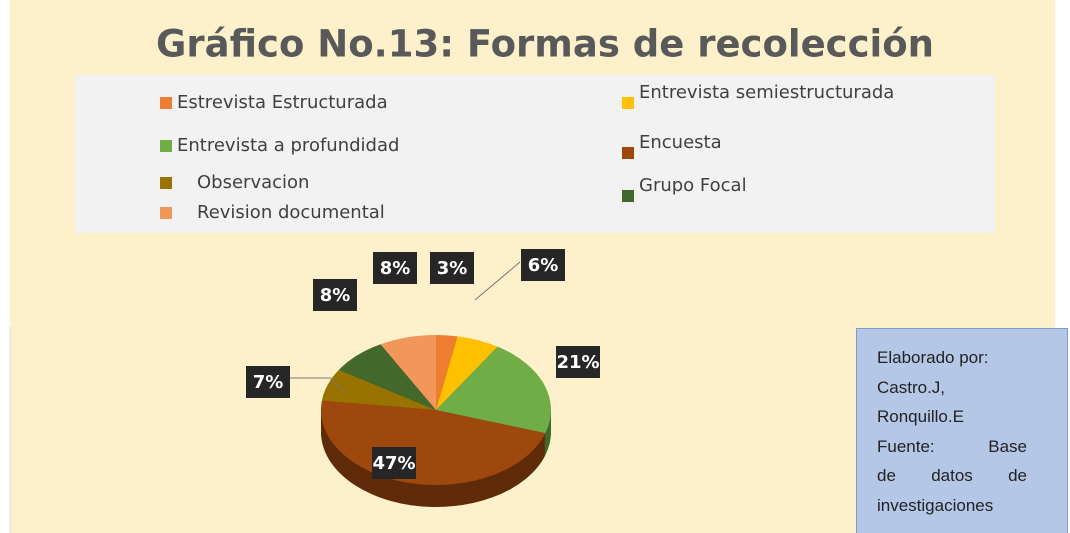 The height and width of the screenshot is (533, 1070). I want to click on data-label: 6%, so click(543, 265).